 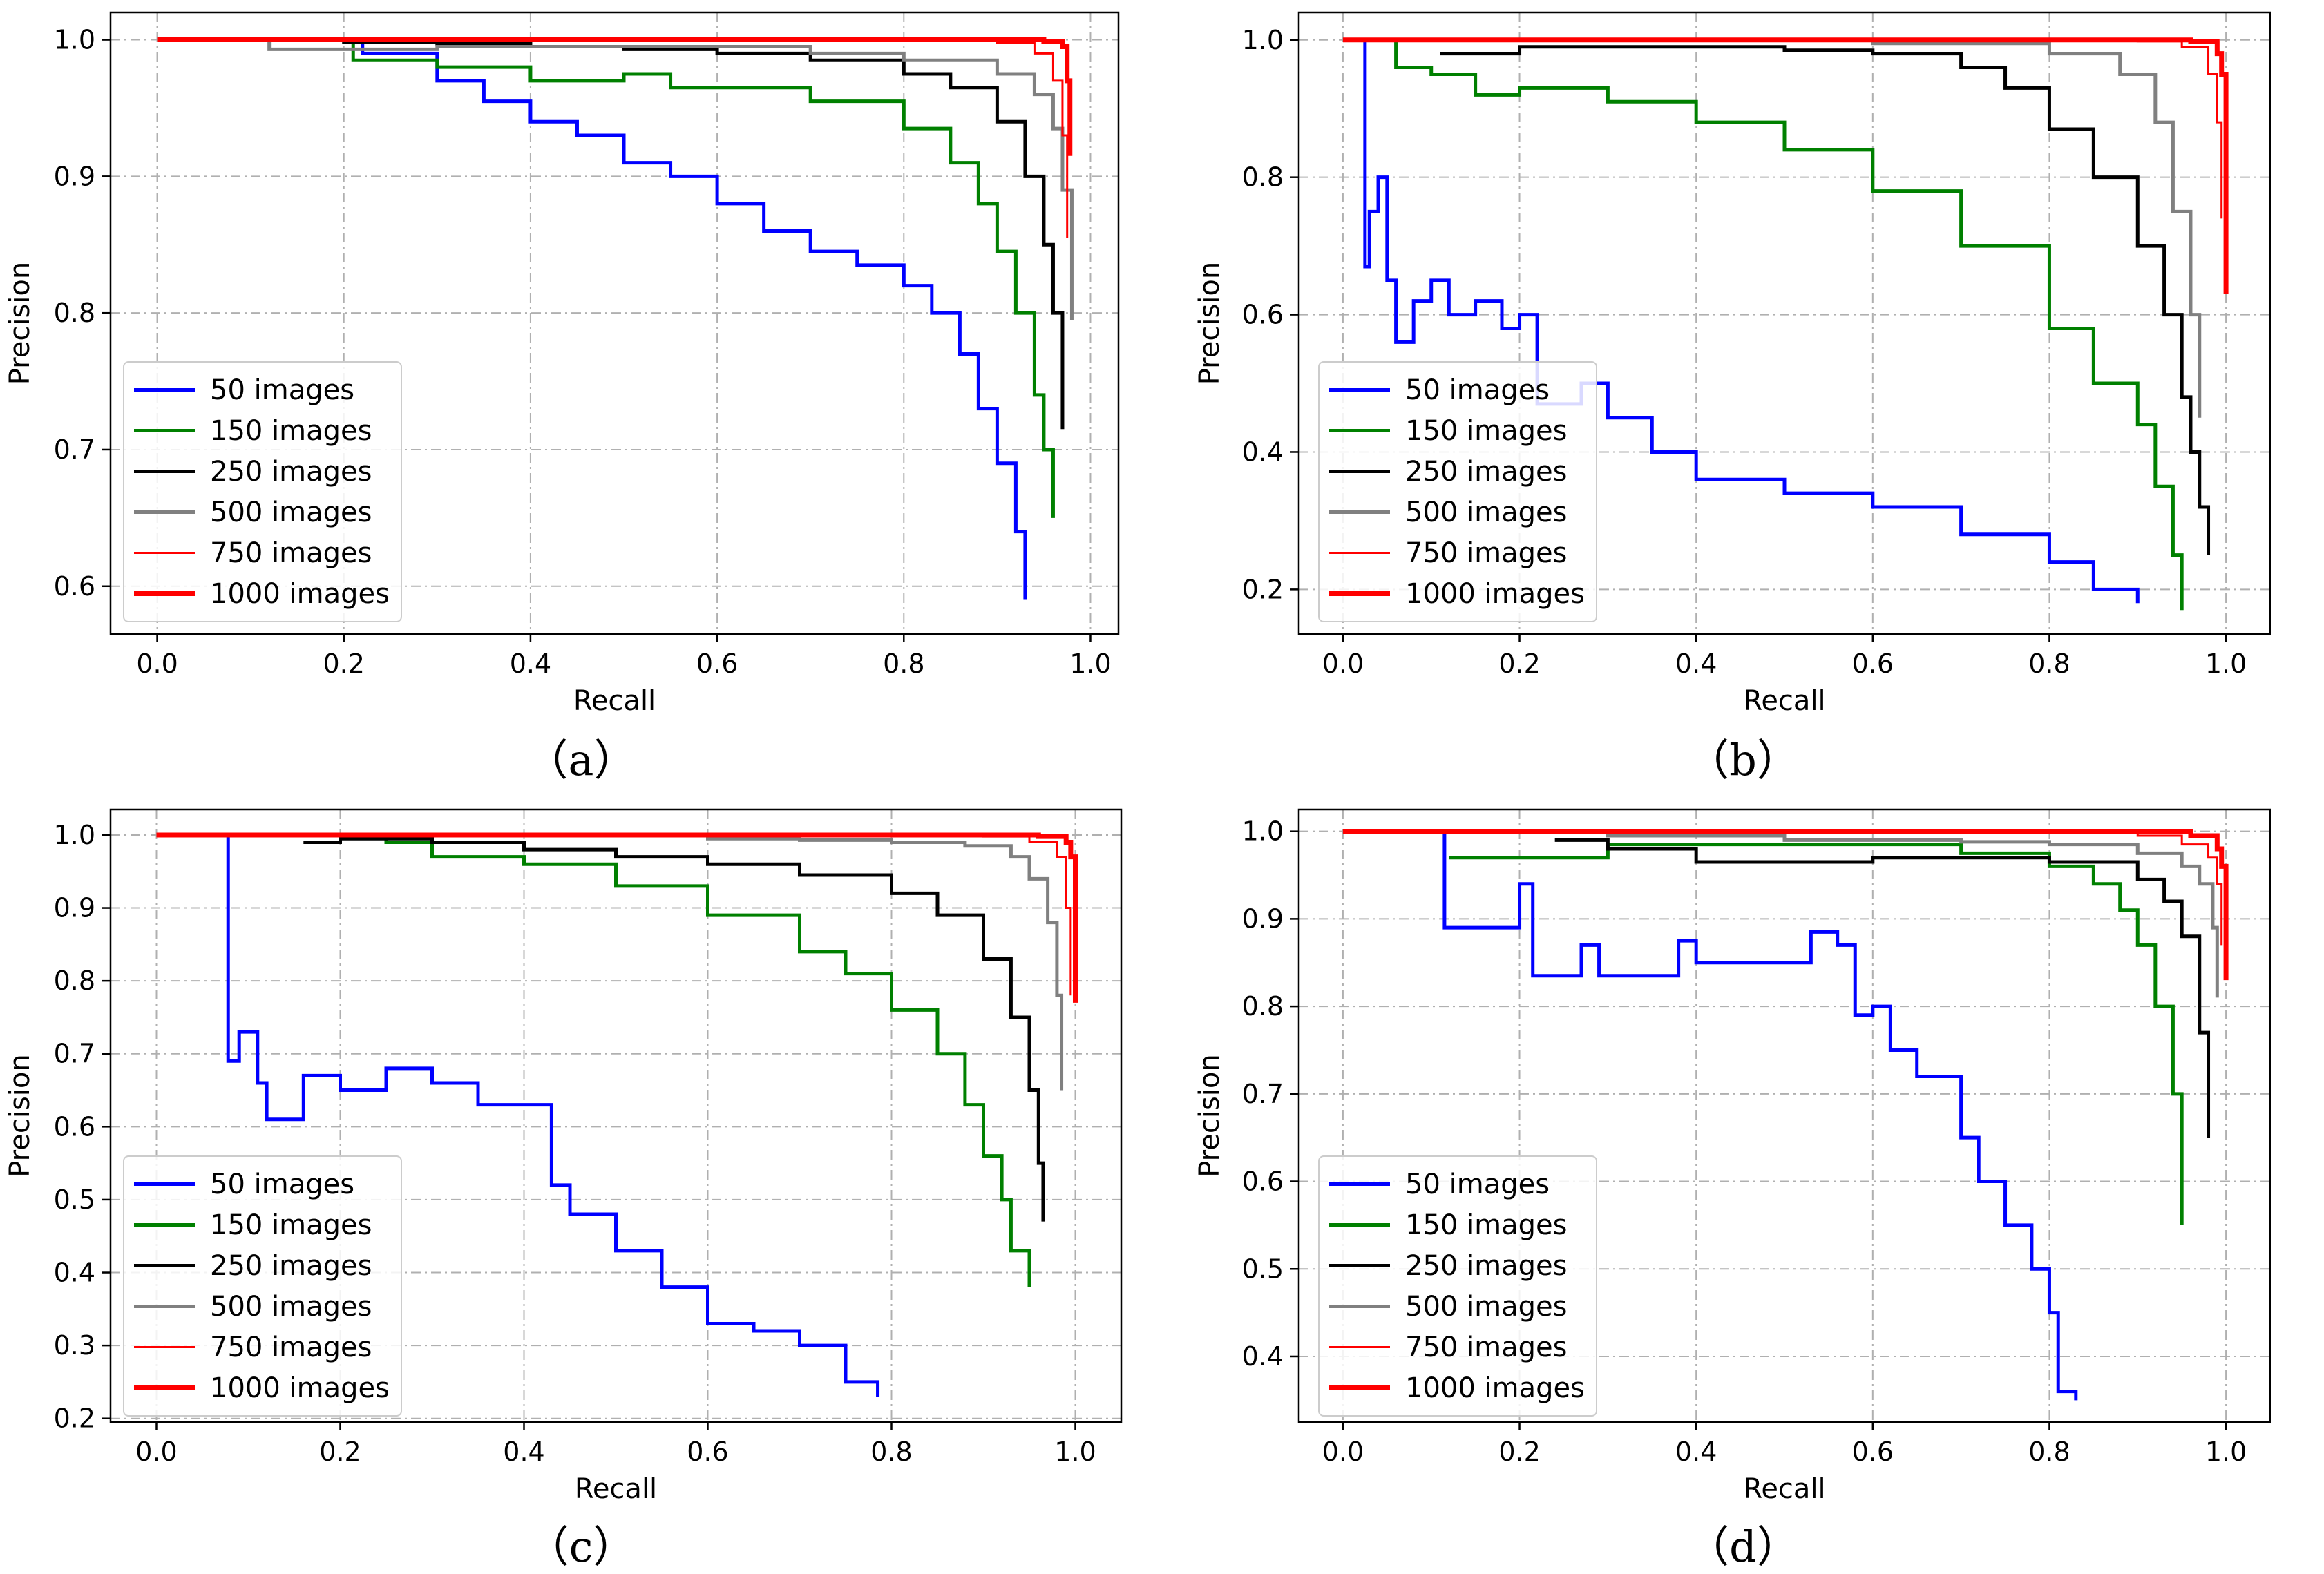 I want to click on x-tick-label-b: 1.0, so click(x=2226, y=664).